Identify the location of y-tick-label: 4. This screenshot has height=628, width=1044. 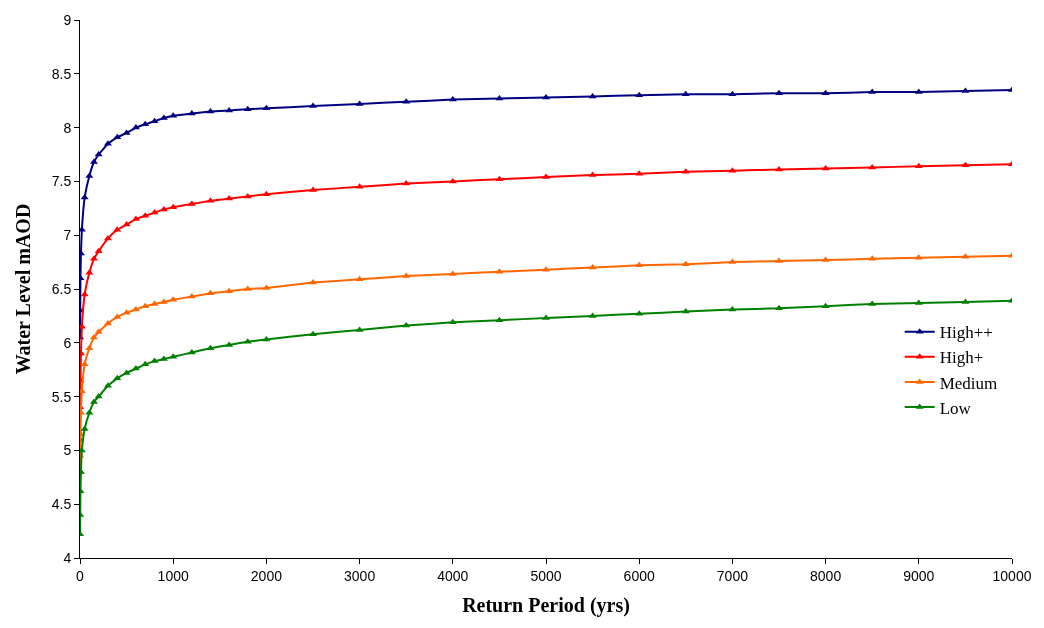
(67, 557).